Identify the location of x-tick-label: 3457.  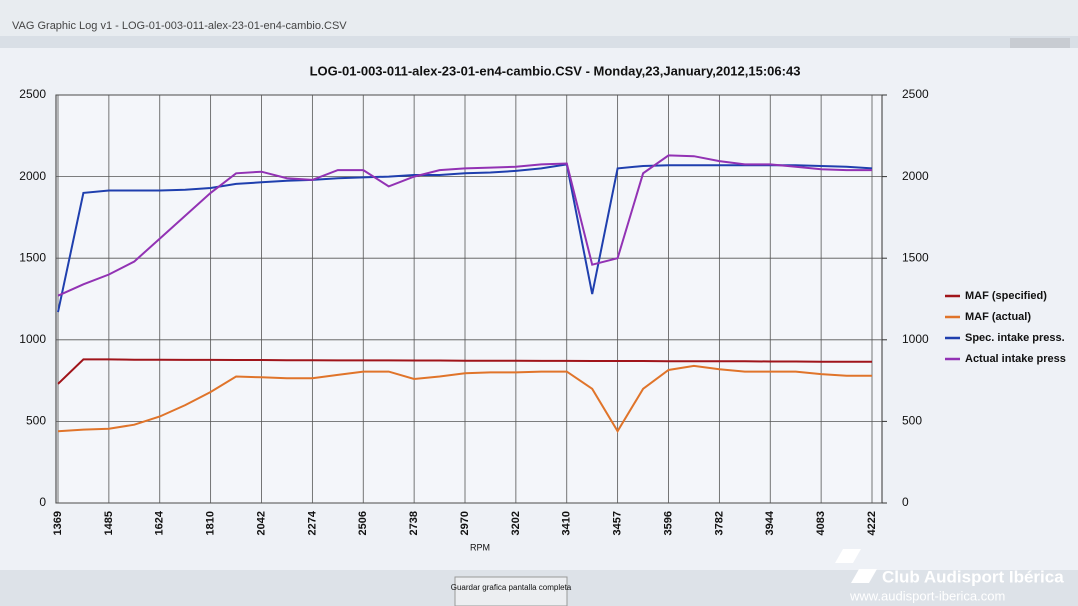
(618, 523).